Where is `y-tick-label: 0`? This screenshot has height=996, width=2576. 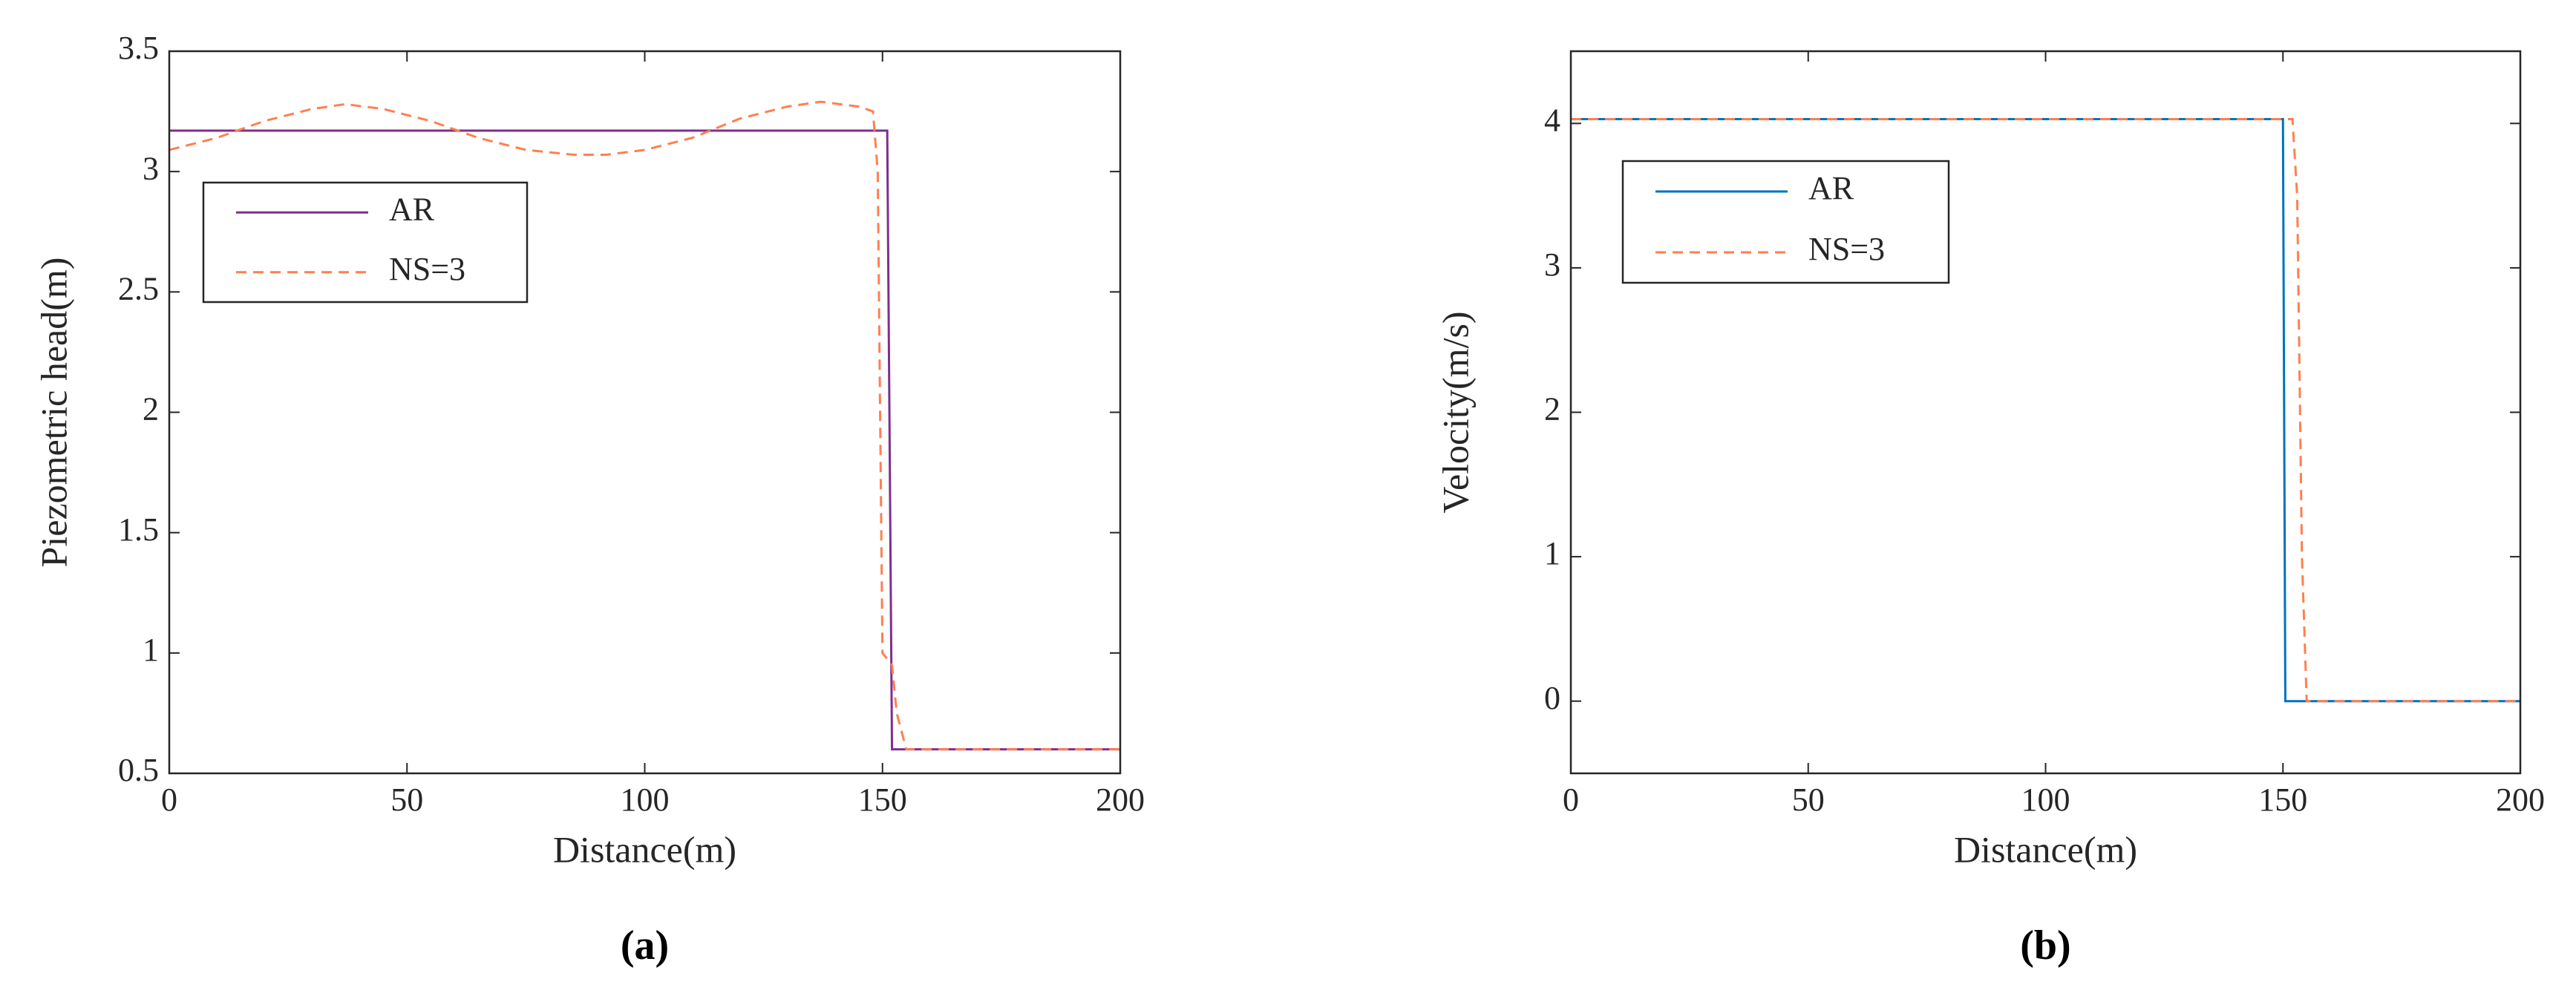 y-tick-label: 0 is located at coordinates (1552, 698).